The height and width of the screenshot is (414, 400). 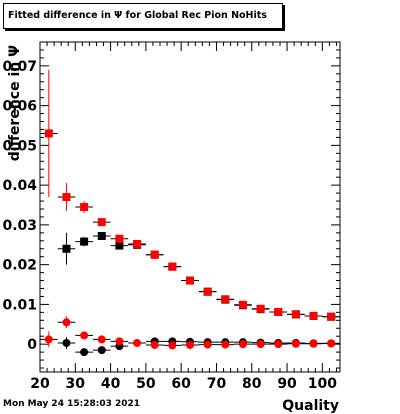 What do you see at coordinates (19, 266) in the screenshot?
I see `y-tick-label: 0.02` at bounding box center [19, 266].